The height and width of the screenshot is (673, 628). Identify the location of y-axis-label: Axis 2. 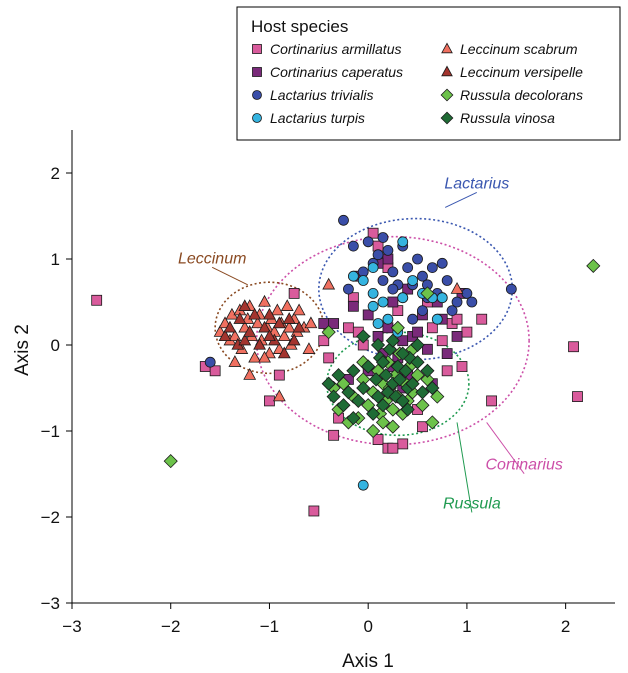
(22, 350).